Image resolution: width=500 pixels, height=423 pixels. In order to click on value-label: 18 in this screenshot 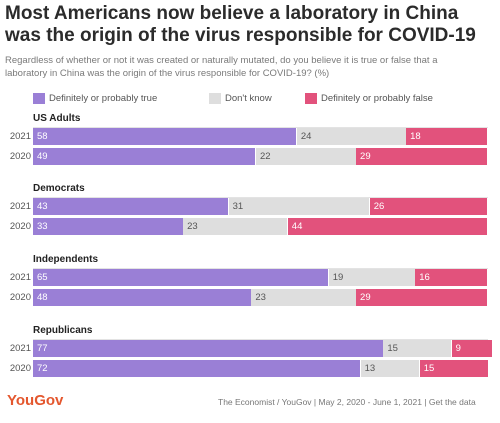, I will do `click(415, 136)`.